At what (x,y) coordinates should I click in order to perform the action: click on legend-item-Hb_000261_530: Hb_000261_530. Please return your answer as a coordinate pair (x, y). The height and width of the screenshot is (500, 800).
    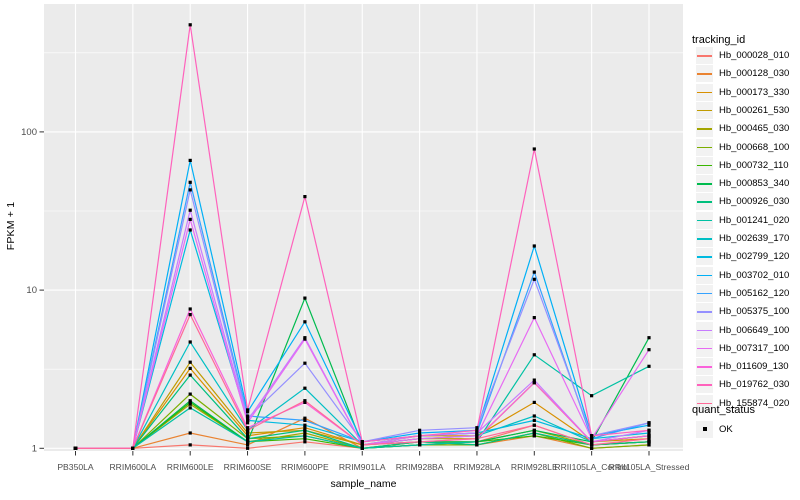
    Looking at the image, I should click on (742, 110).